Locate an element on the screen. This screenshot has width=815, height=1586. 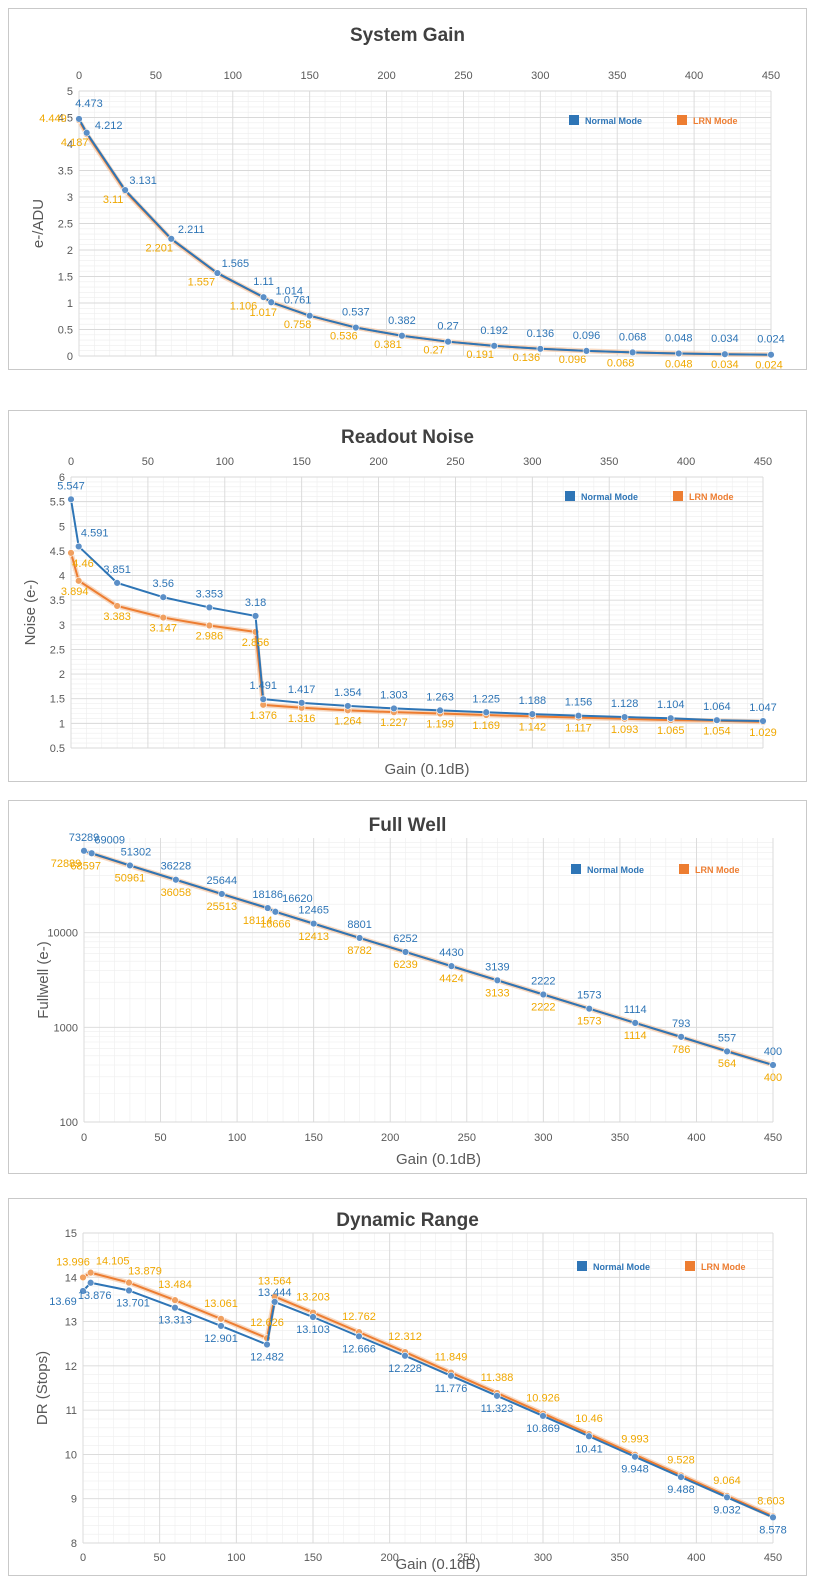
y-tick-label: 5 is located at coordinates (70, 92).